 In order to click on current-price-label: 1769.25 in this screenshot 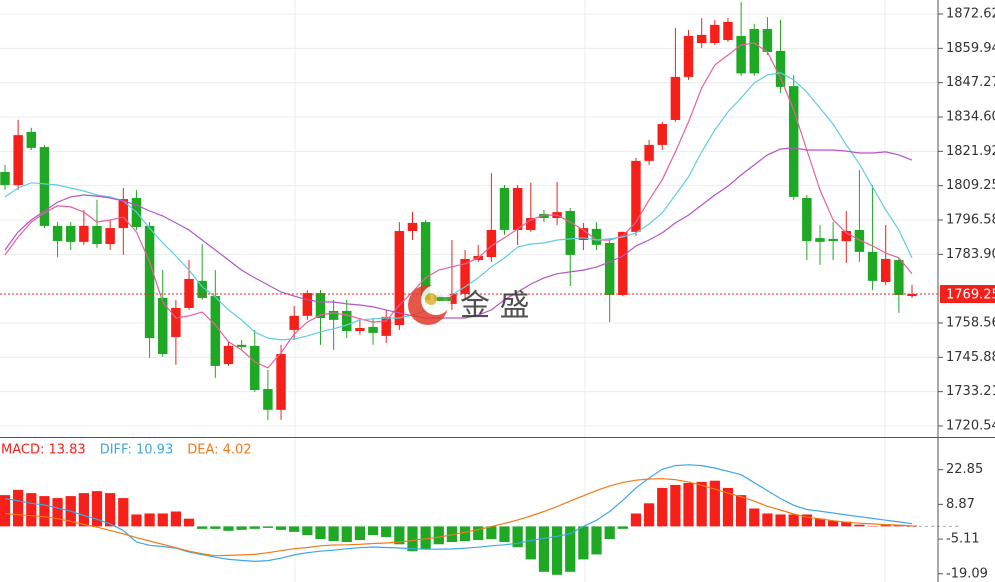, I will do `click(970, 295)`.